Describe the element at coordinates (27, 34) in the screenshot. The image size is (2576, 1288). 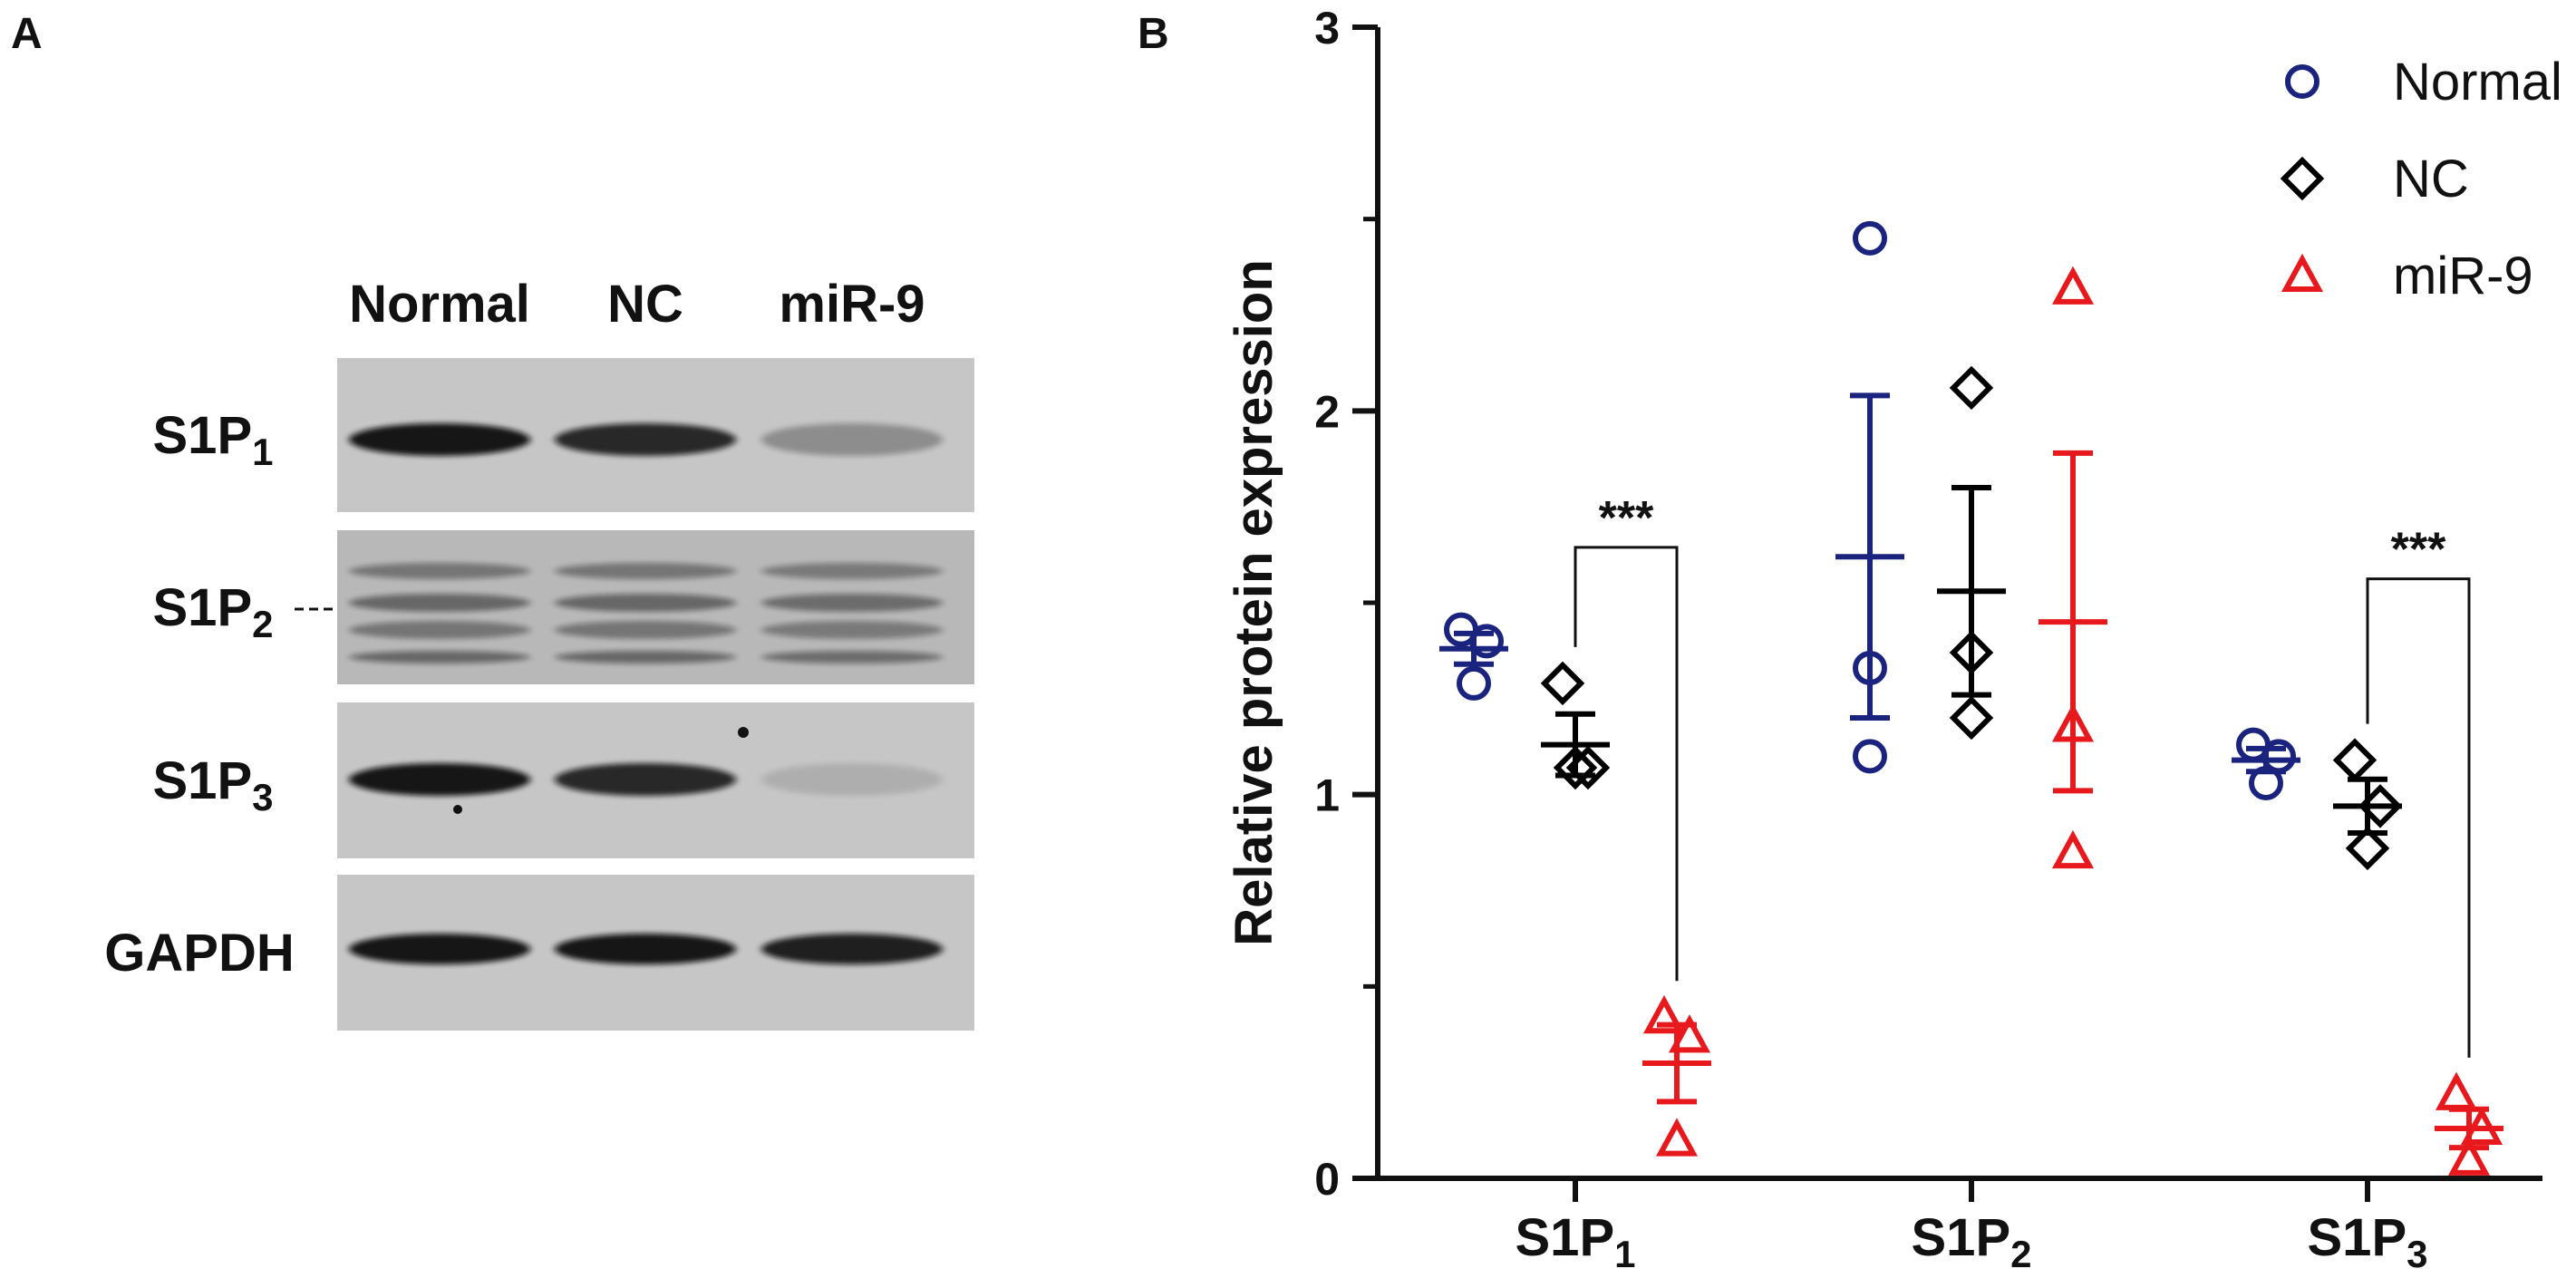
I see `panel-a-label: A` at that location.